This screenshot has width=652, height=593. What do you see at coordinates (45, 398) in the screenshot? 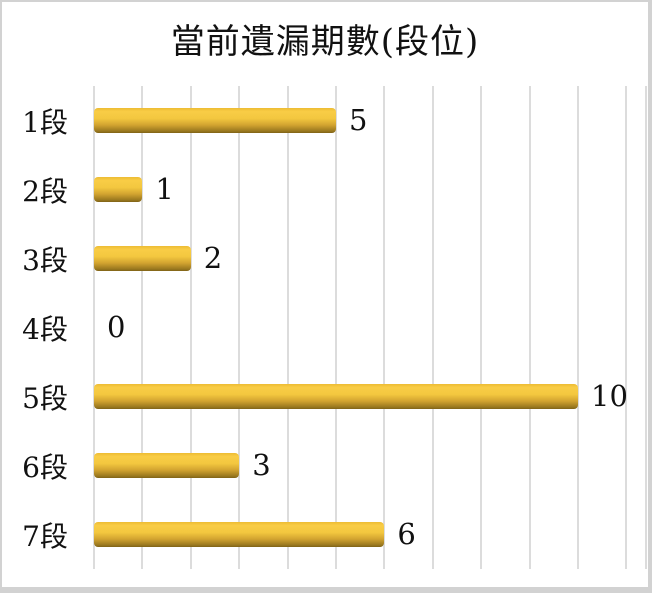
I see `category-label: 5段` at bounding box center [45, 398].